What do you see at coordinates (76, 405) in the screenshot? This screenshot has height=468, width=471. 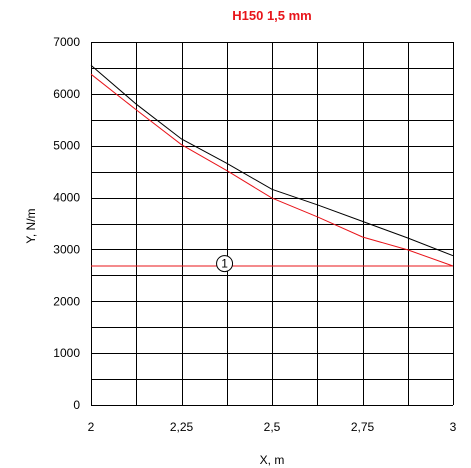 I see `y-tick-label: 0` at bounding box center [76, 405].